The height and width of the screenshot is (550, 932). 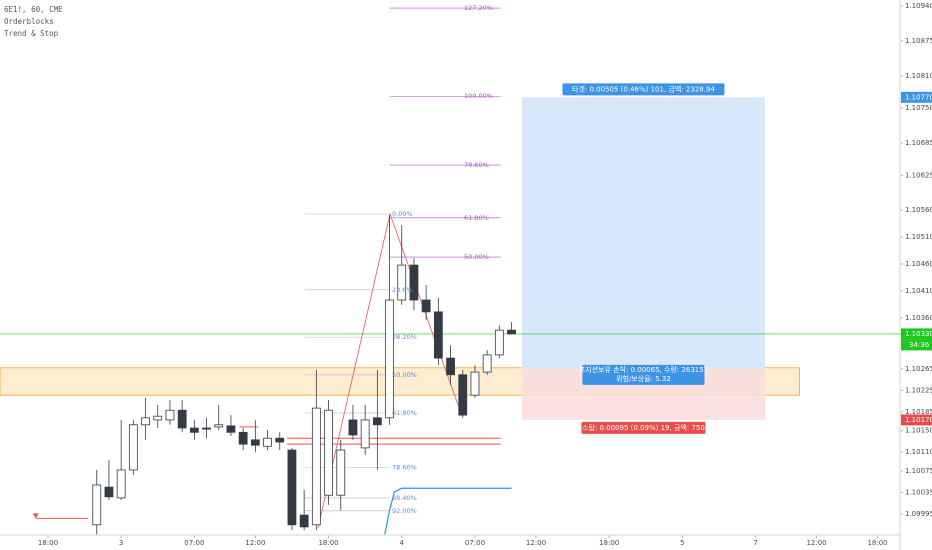 I want to click on target-label: 타겟: 0.00505 (0.46%) 101, 금액: 2328.94, so click(x=643, y=88).